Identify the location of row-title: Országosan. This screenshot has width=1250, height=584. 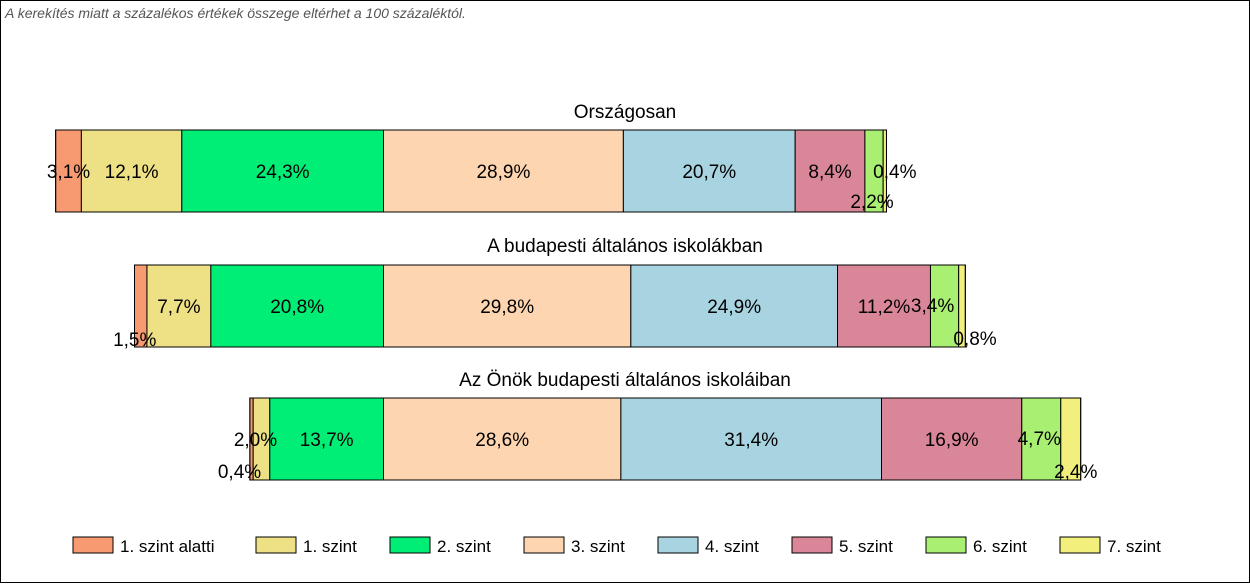
(625, 112).